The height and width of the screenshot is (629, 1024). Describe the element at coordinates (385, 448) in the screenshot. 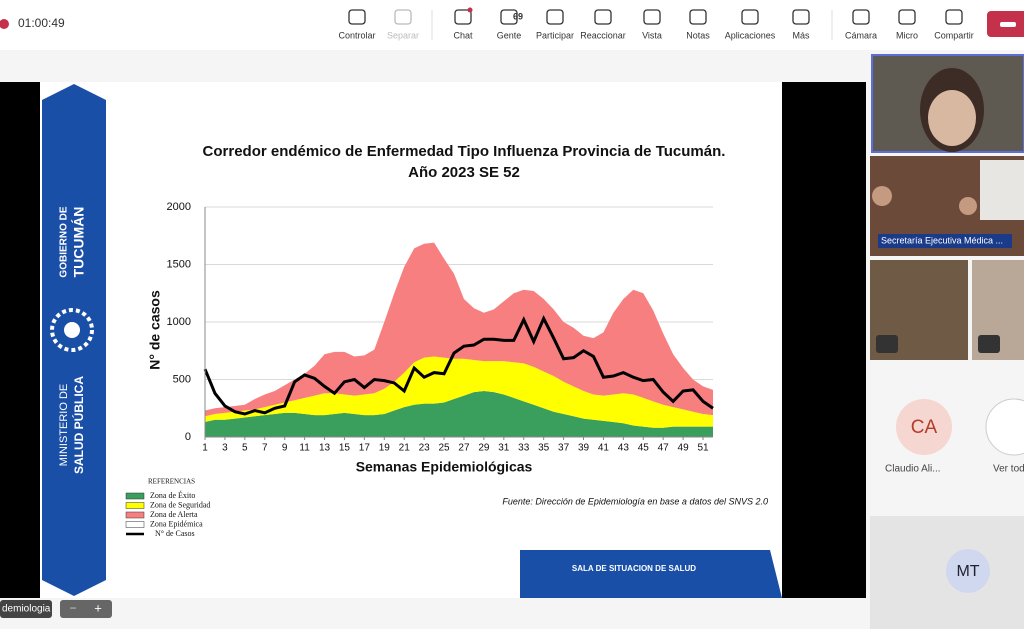

I see `x-tick-label: 19` at that location.